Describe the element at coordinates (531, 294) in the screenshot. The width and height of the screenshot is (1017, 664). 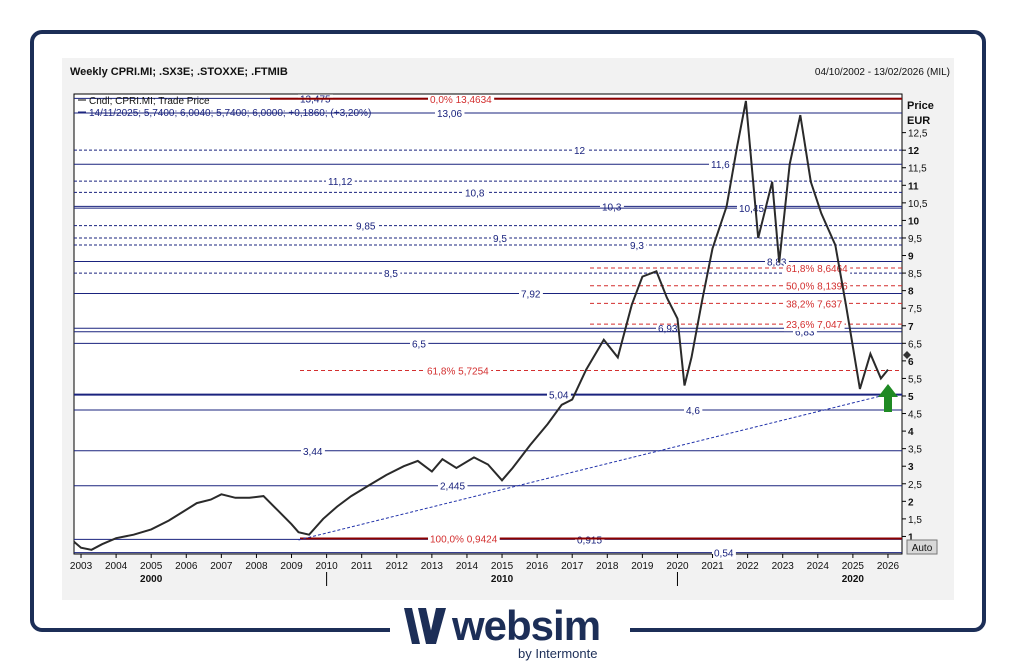
I see `level-label: 7,92` at that location.